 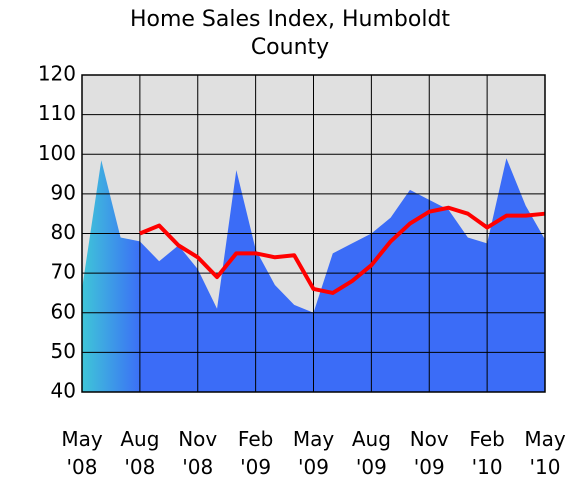 What do you see at coordinates (429, 453) in the screenshot?
I see `x-tick-label: Nov '09` at bounding box center [429, 453].